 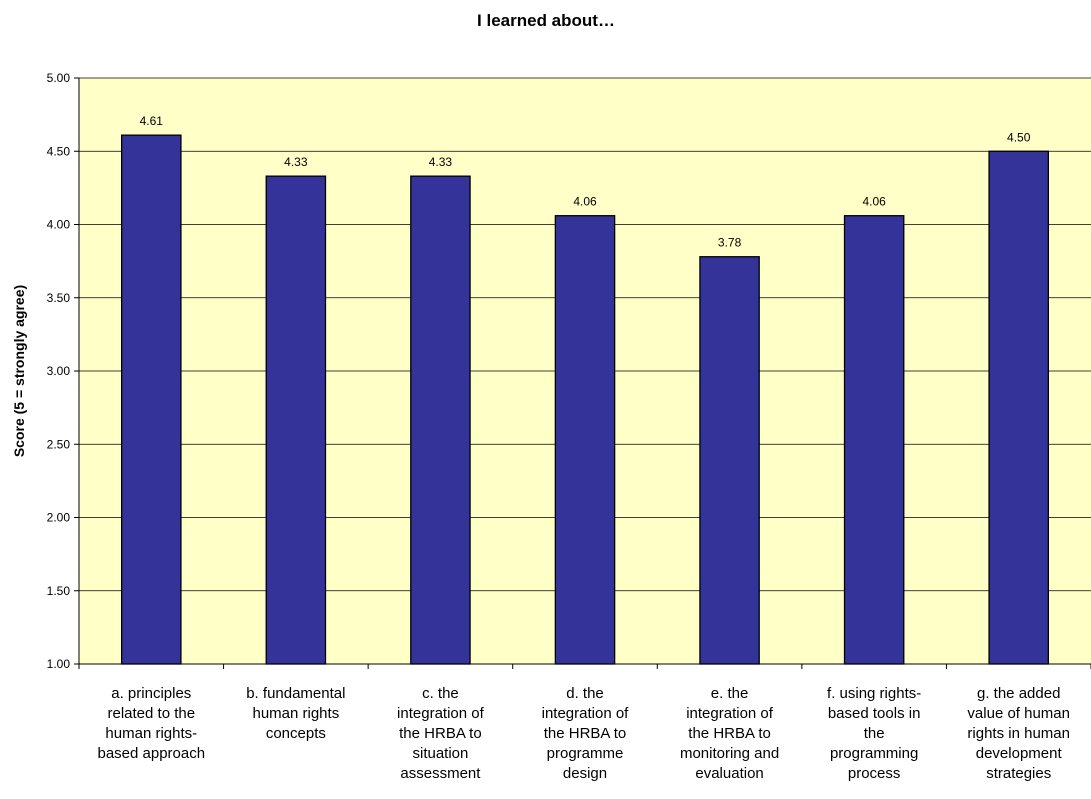 I want to click on x-category-label: f. using rights-, so click(x=874, y=693).